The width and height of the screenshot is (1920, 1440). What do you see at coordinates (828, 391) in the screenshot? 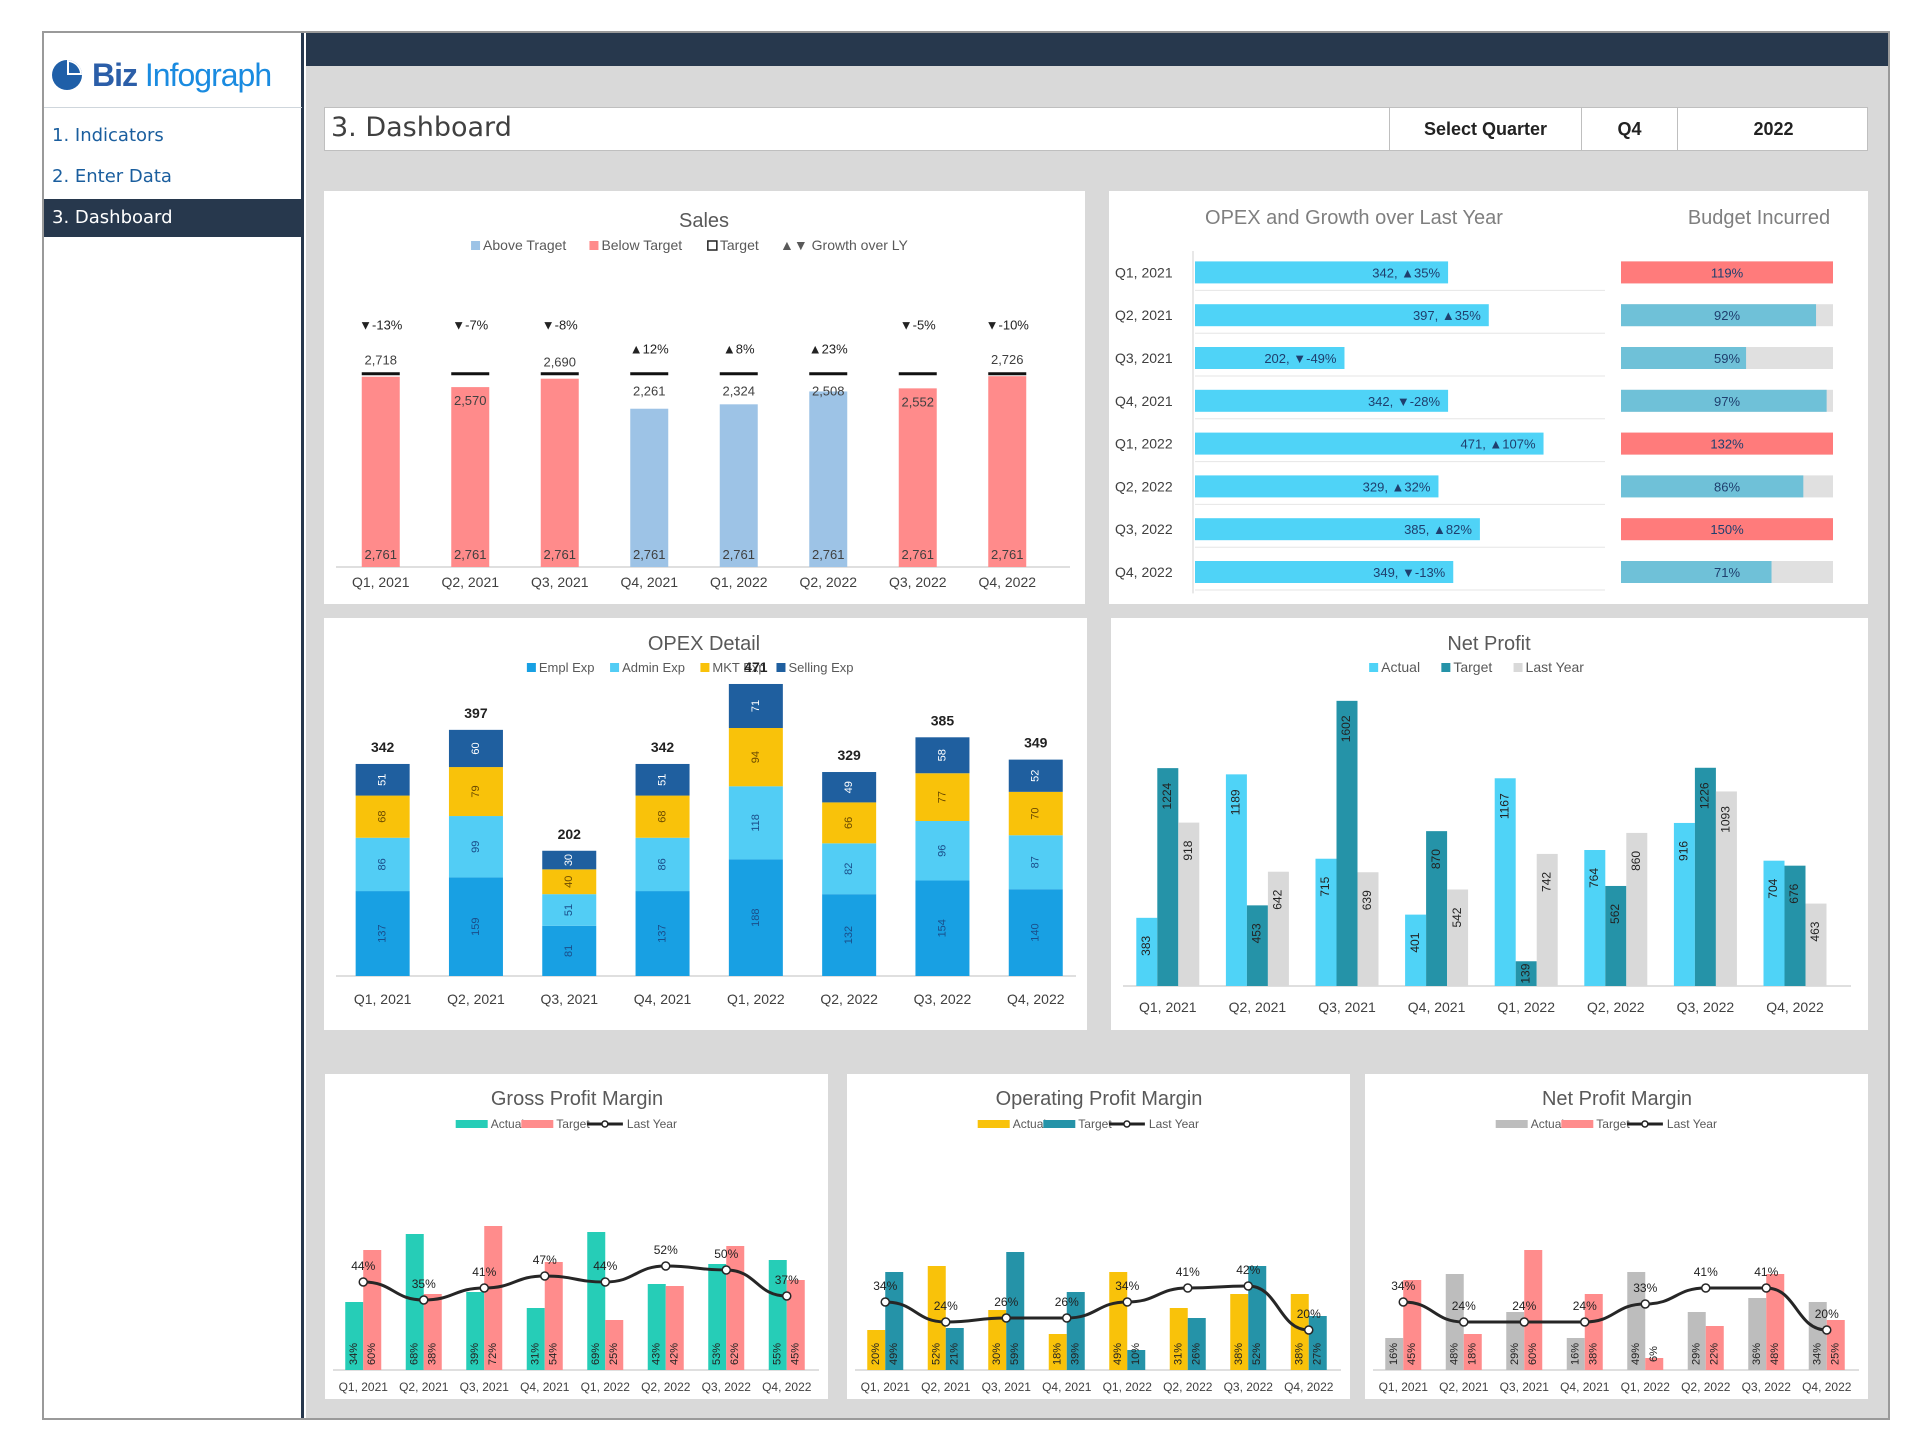
I see `actual-value-label: 2,508` at bounding box center [828, 391].